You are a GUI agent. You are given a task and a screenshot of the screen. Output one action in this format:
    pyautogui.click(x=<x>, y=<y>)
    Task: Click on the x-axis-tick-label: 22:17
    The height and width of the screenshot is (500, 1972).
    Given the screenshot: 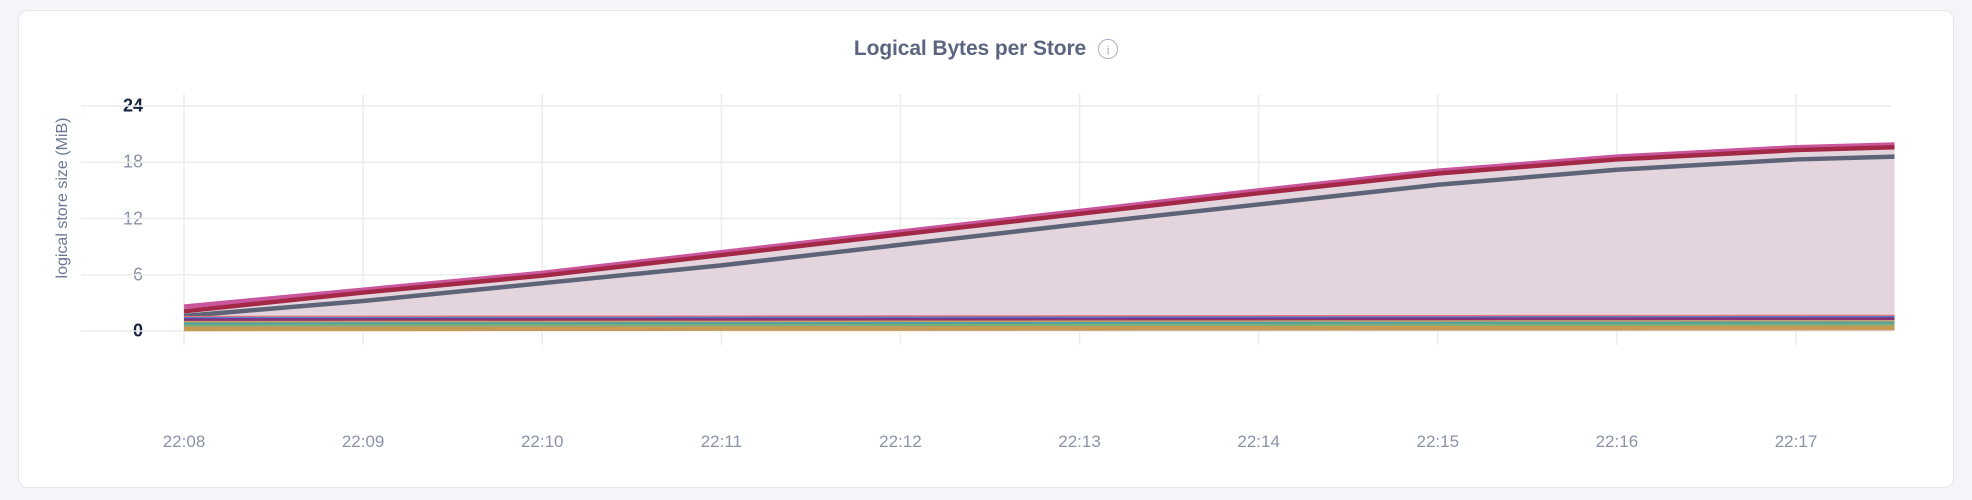 What is the action you would take?
    pyautogui.click(x=1796, y=441)
    